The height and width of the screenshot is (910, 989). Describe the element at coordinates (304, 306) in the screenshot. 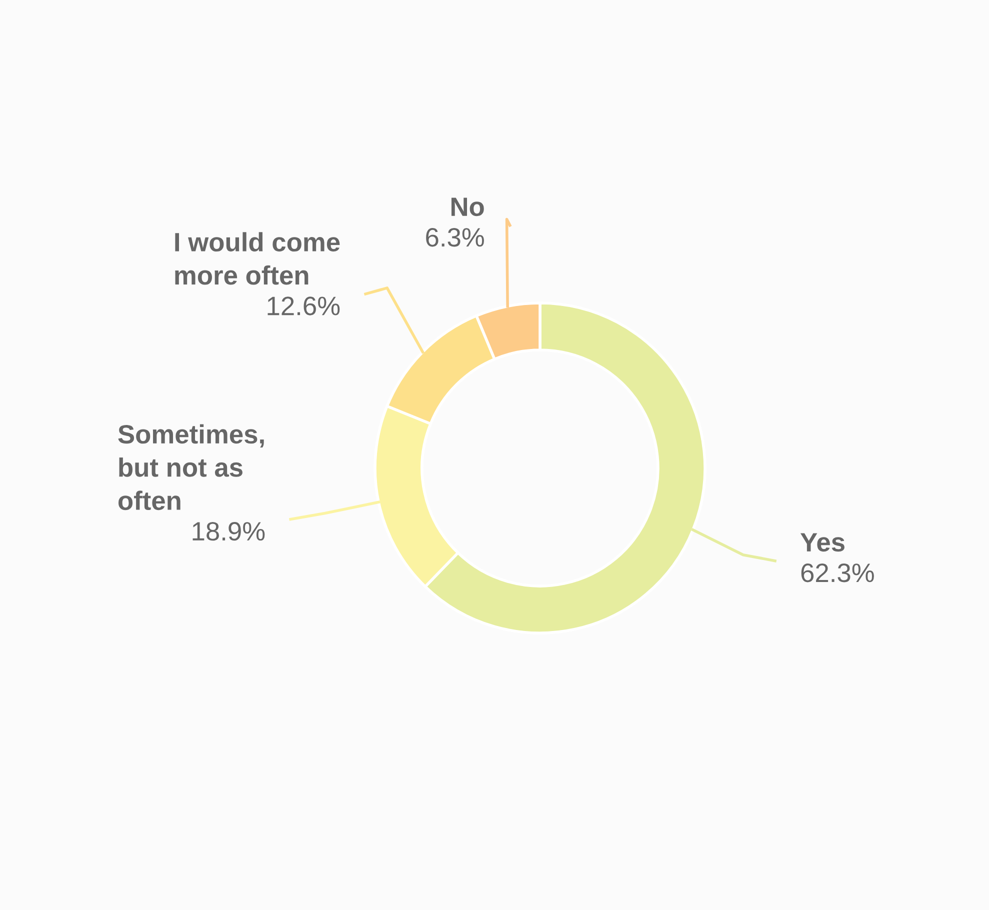

I see `data-label: 12.6%` at that location.